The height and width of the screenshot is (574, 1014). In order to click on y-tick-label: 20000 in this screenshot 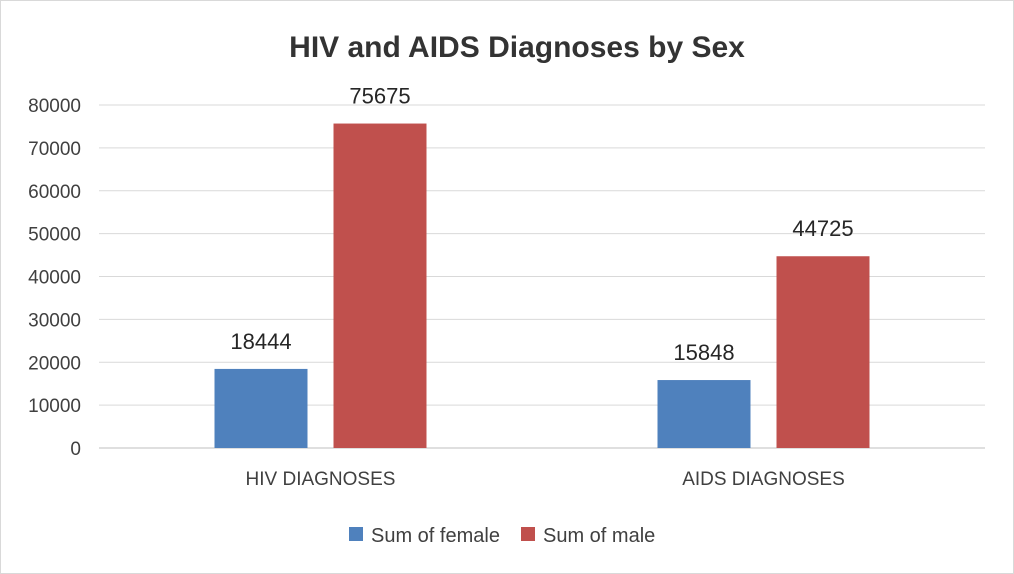, I will do `click(54, 363)`.